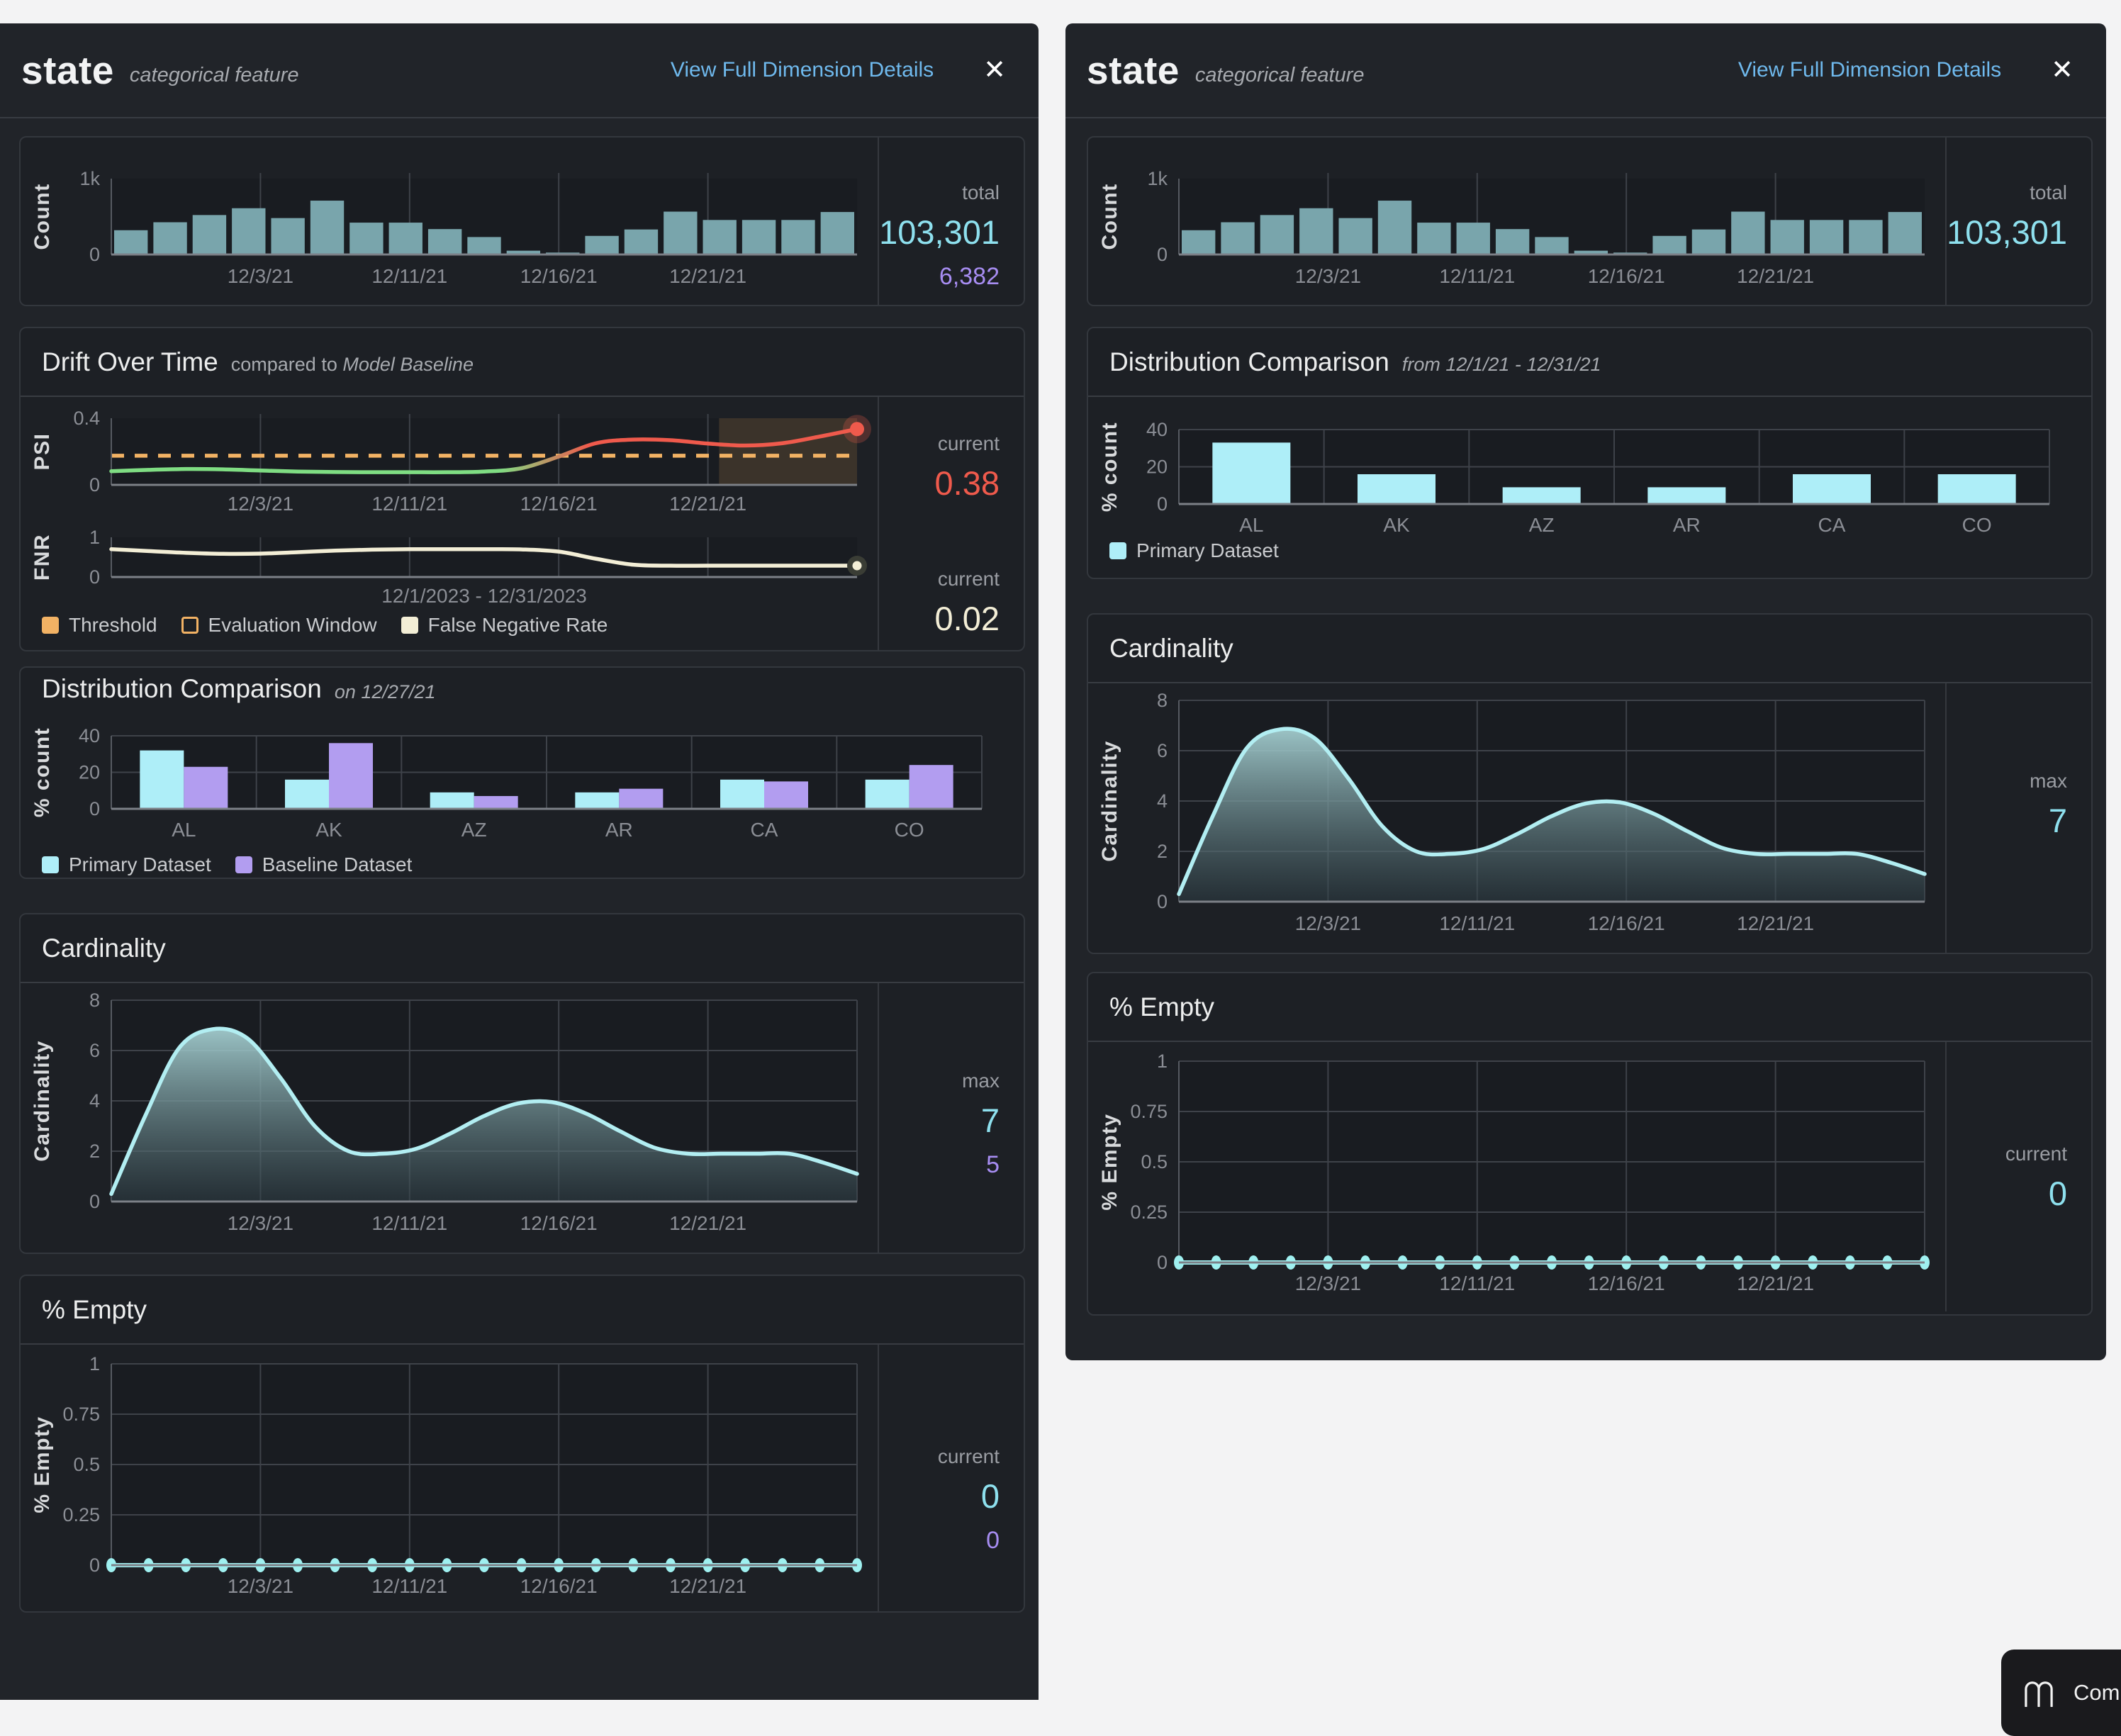  I want to click on svg-text: 1k, so click(1157, 179).